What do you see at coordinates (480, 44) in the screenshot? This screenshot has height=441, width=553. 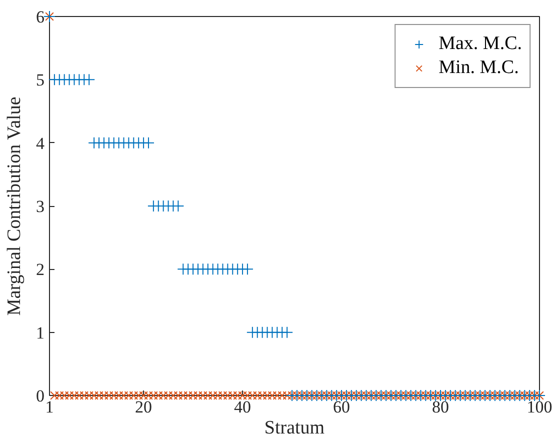 I see `legend-label: Max. M.C.` at bounding box center [480, 44].